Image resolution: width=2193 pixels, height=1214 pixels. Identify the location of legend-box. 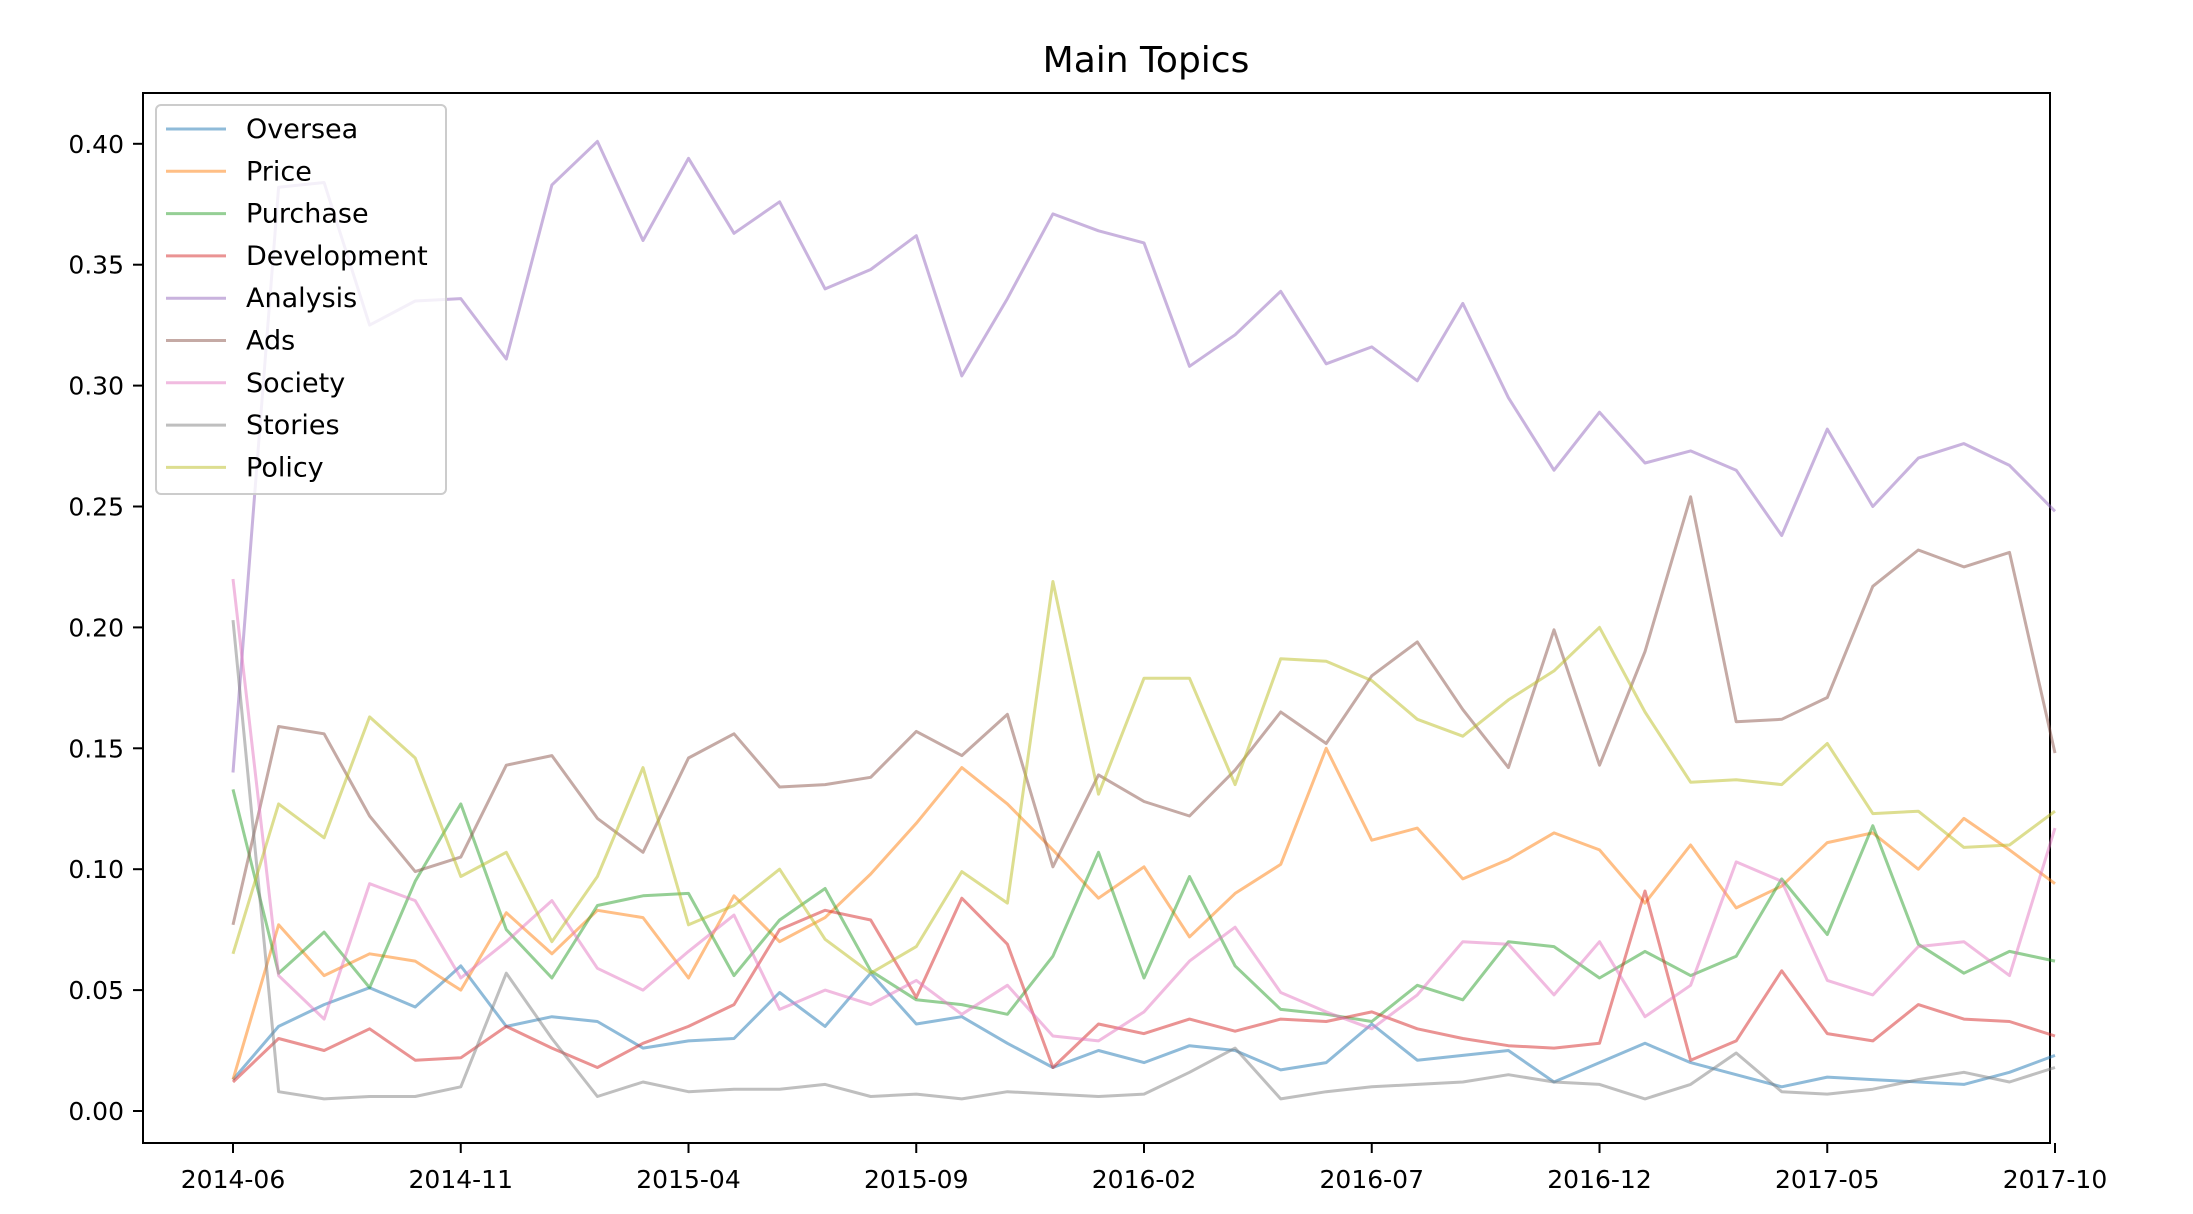
(301, 299).